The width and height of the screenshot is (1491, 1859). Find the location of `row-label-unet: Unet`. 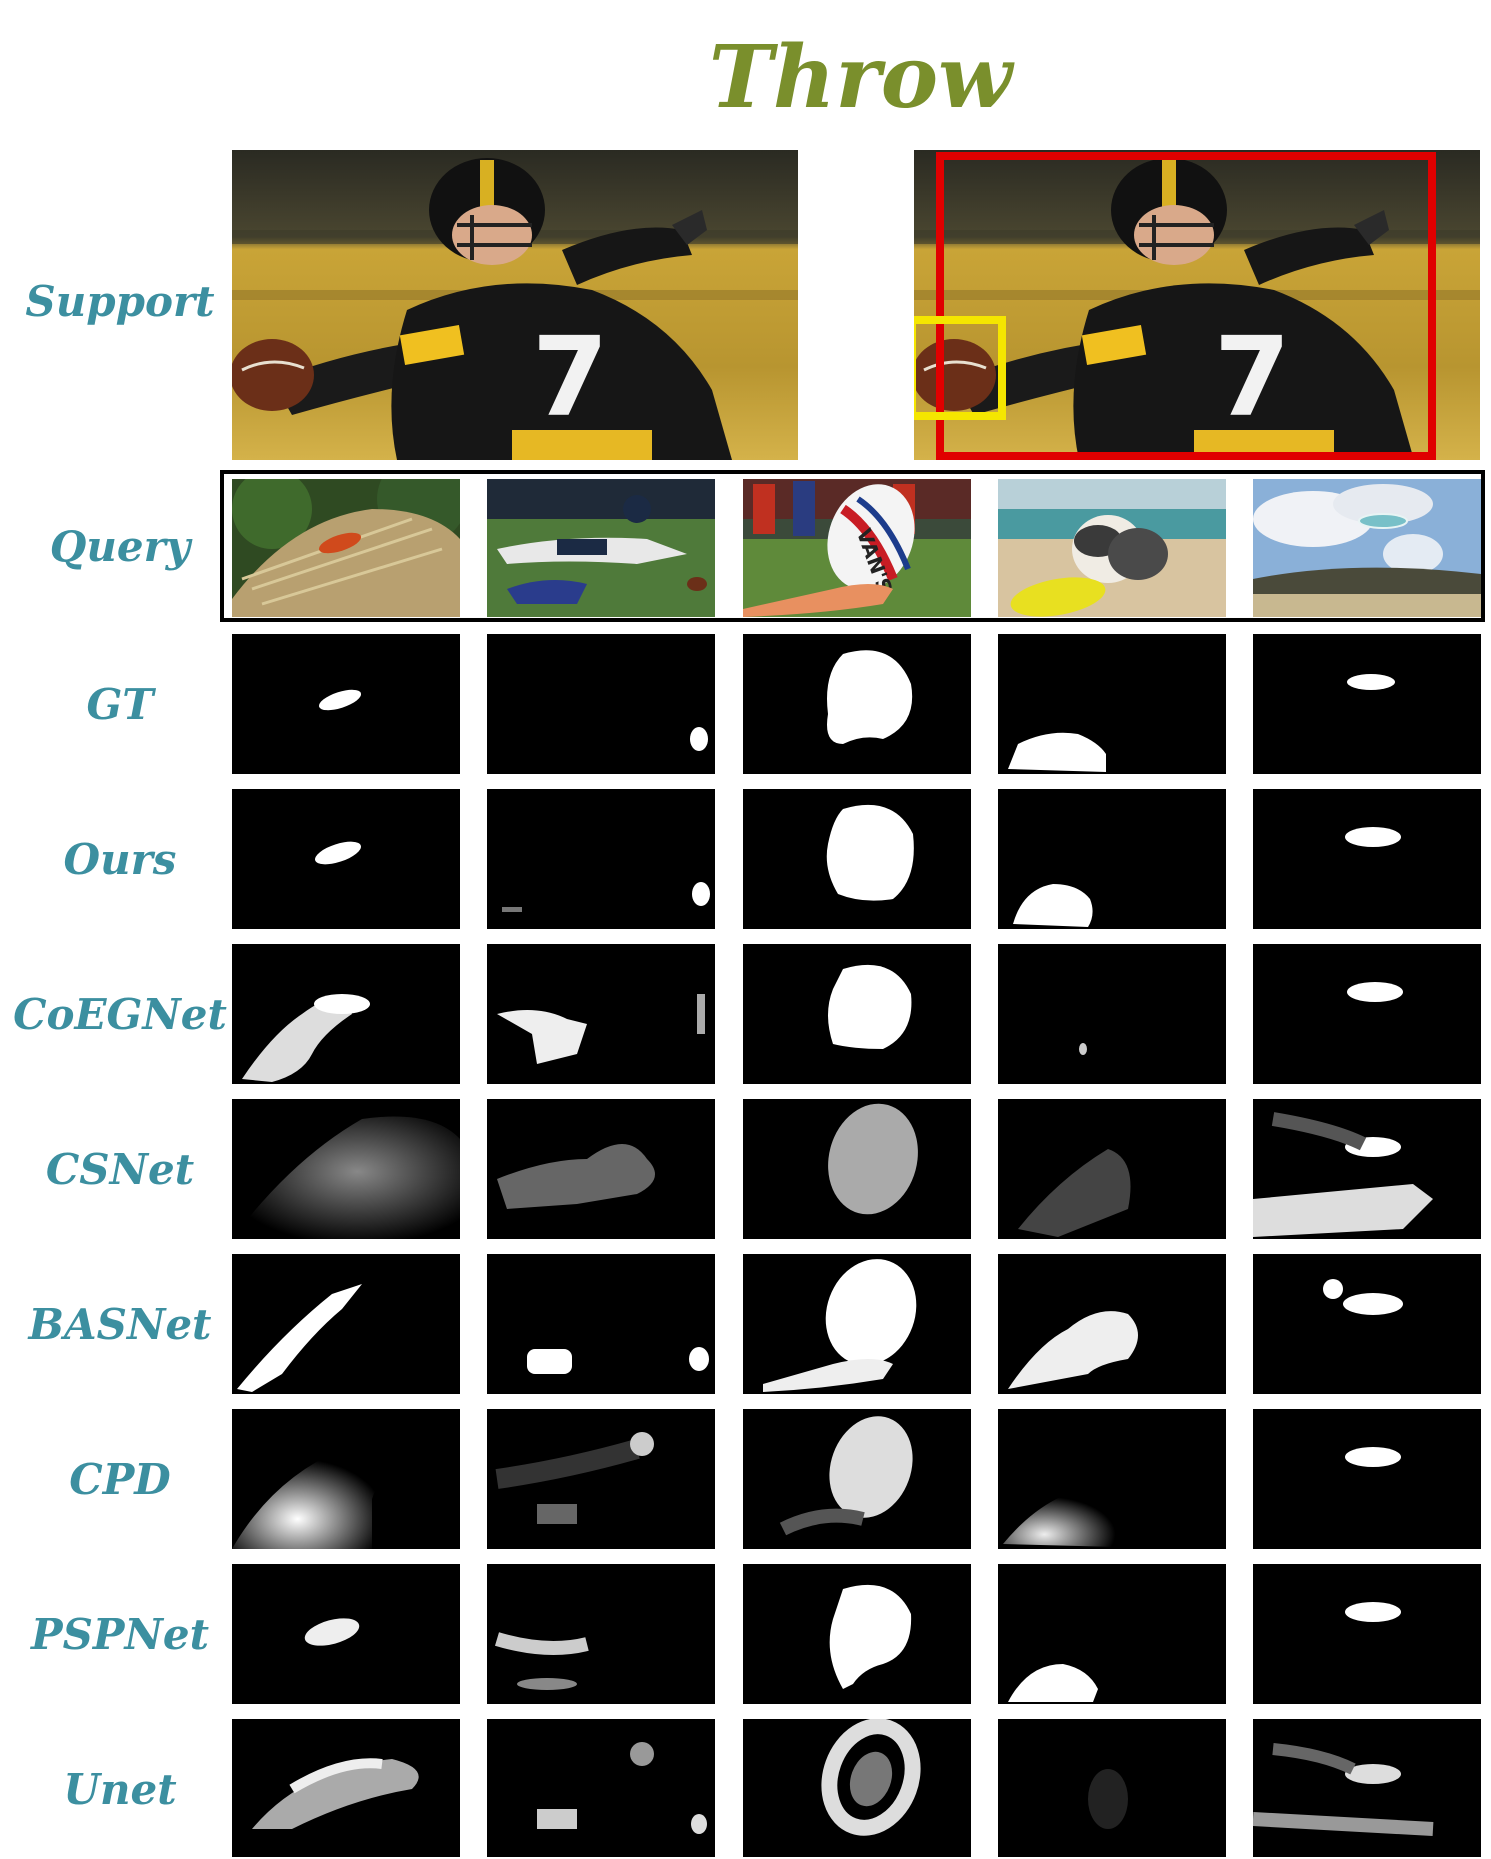

row-label-unet: Unet is located at coordinates (120, 1789).